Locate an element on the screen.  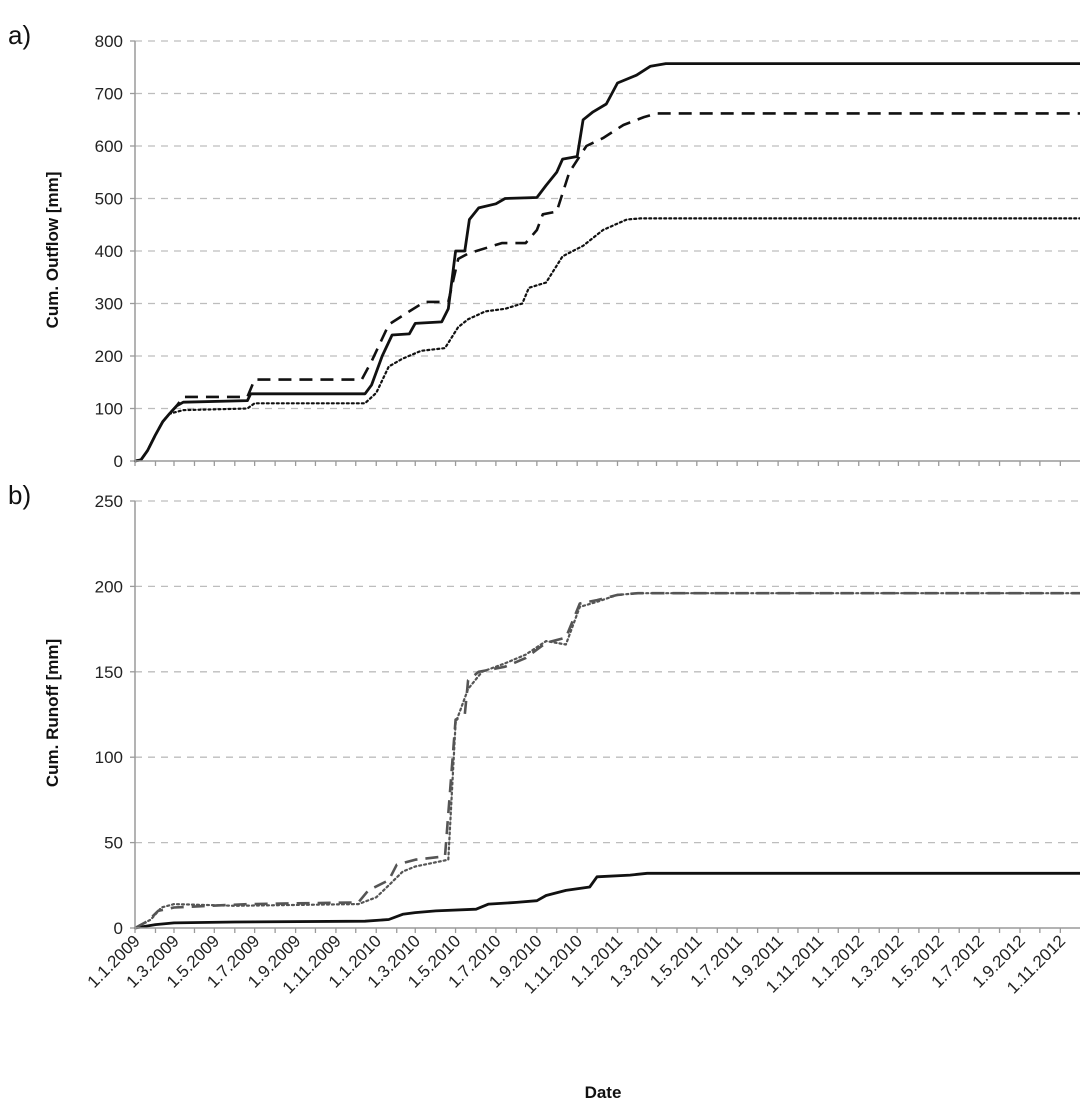
y-tick-label: 150 is located at coordinates (109, 672).